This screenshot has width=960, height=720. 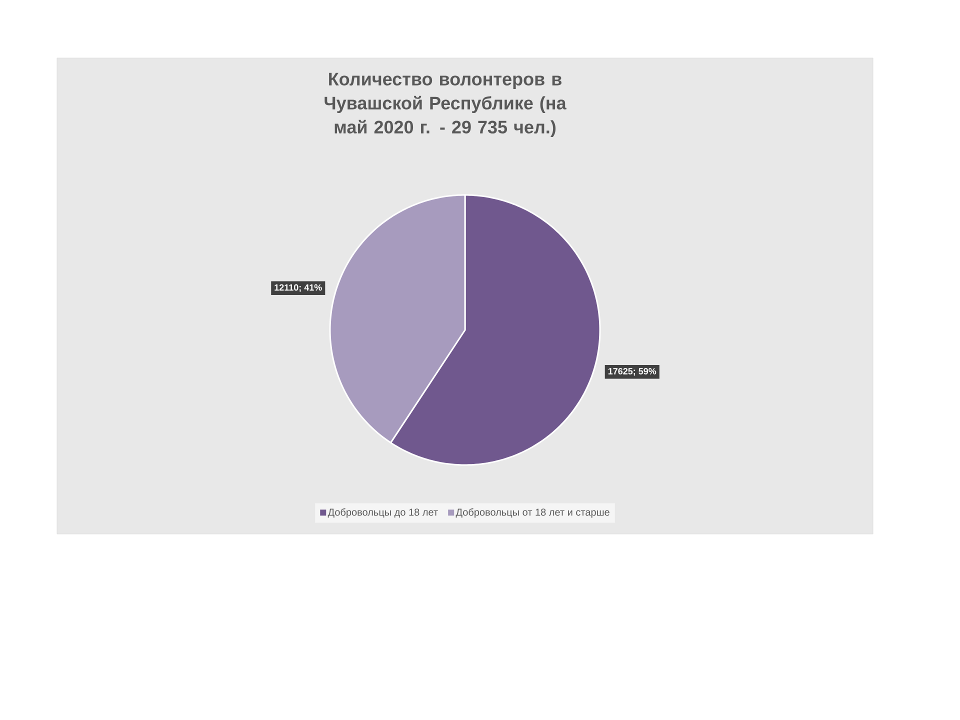 What do you see at coordinates (445, 105) in the screenshot?
I see `chart-title: Количество волонтеров в Чувашской Республике (на май 2020 г. - 29 735 чел.)` at bounding box center [445, 105].